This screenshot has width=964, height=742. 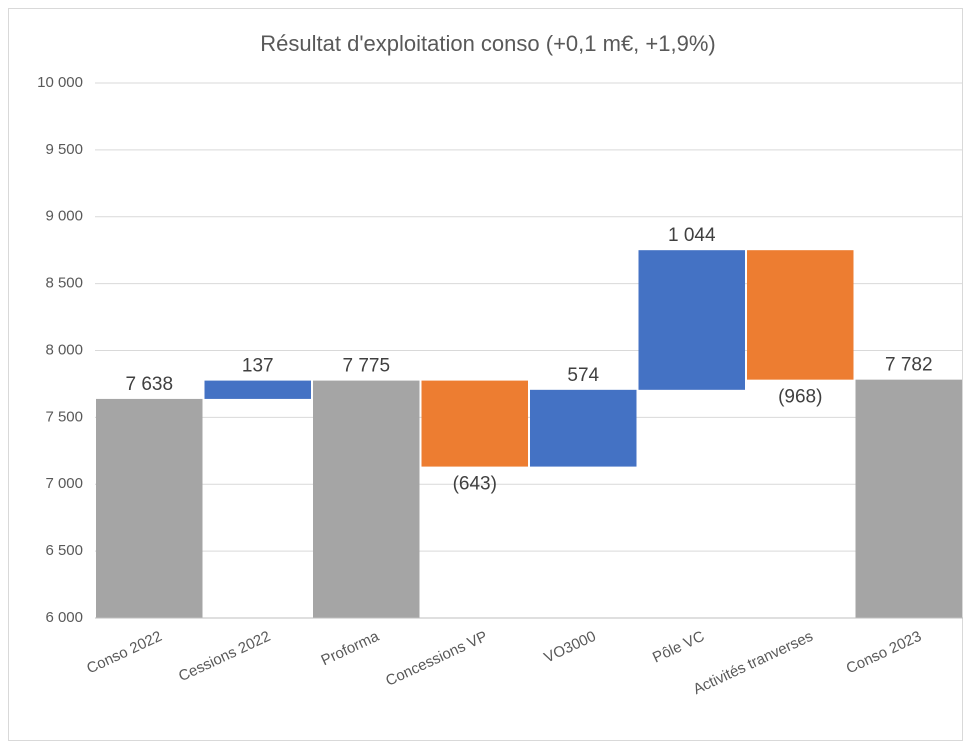 I want to click on y-tick-label: 8 500, so click(x=64, y=283).